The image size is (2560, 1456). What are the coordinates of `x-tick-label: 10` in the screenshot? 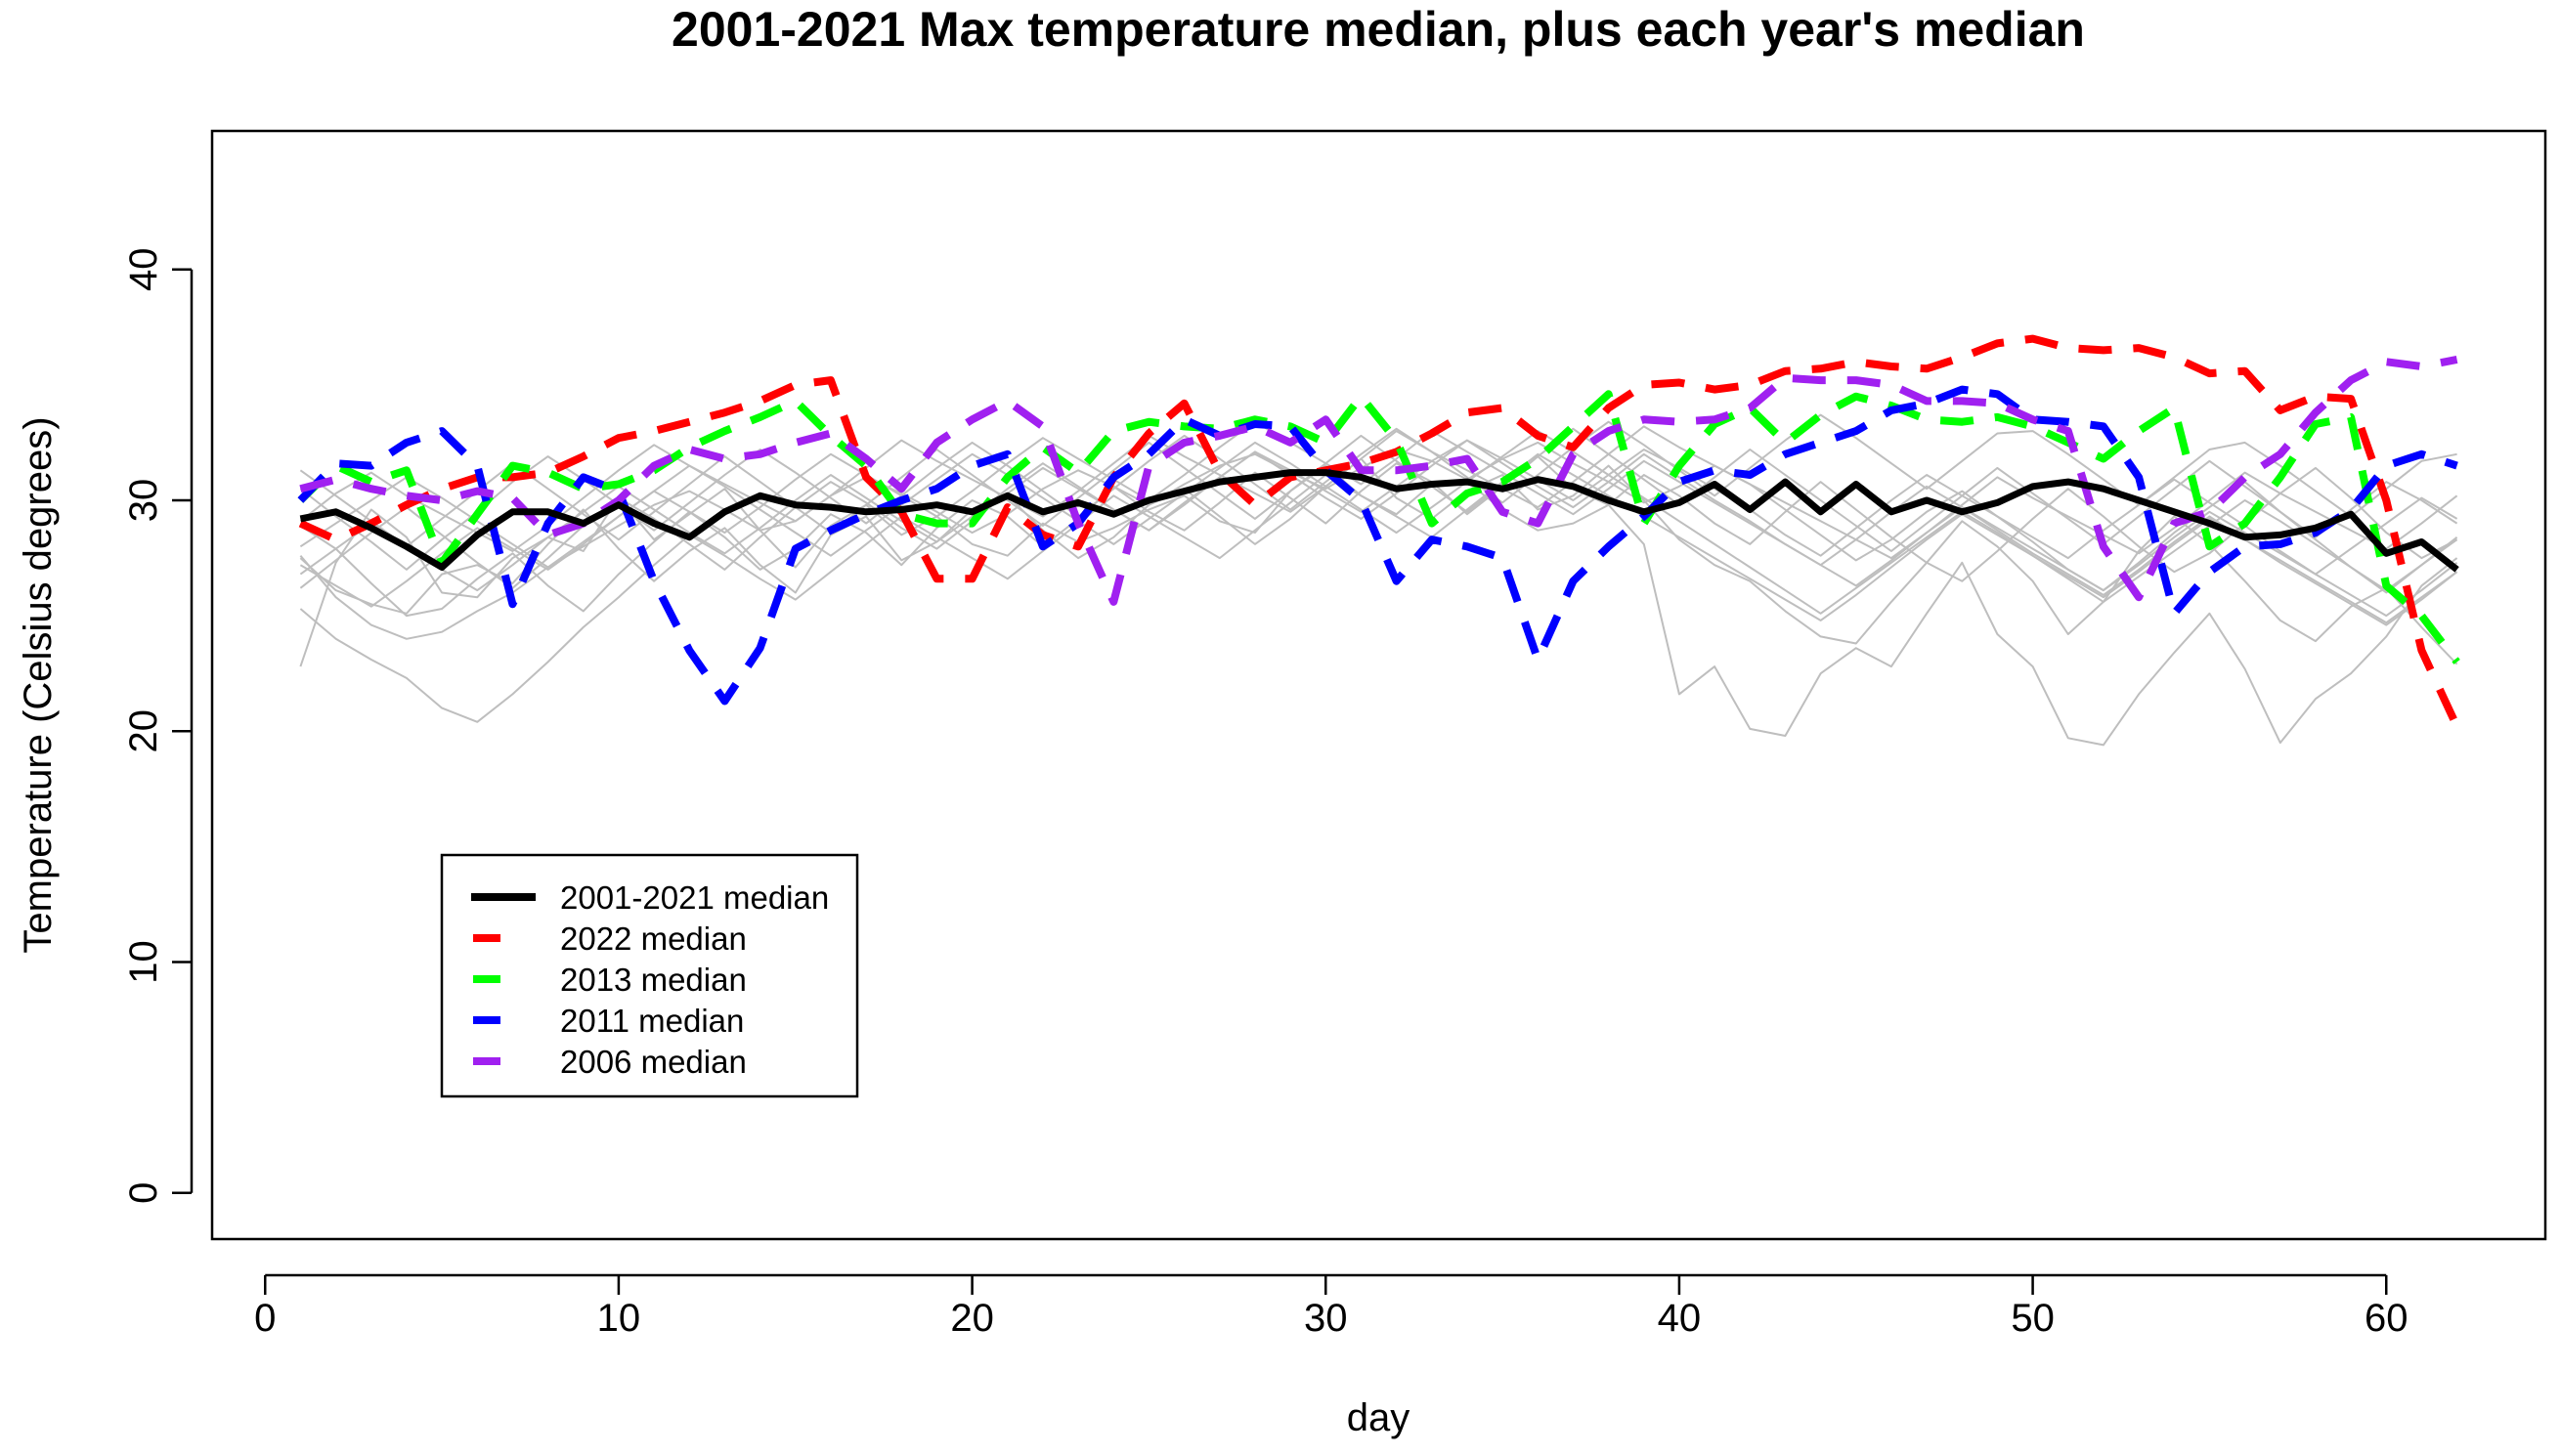 It's located at (619, 1318).